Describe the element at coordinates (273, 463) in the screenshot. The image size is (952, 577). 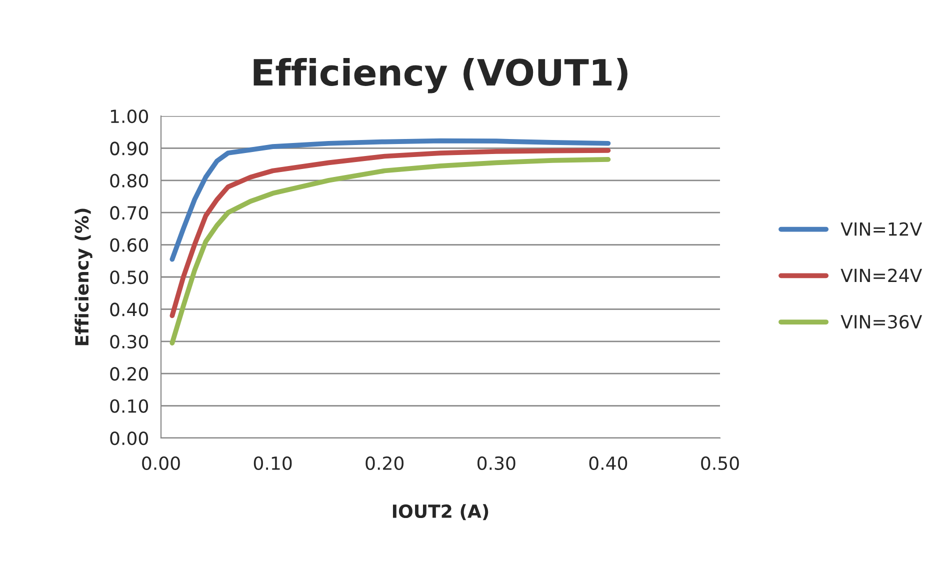
I see `x-tick-label: 0.10` at that location.